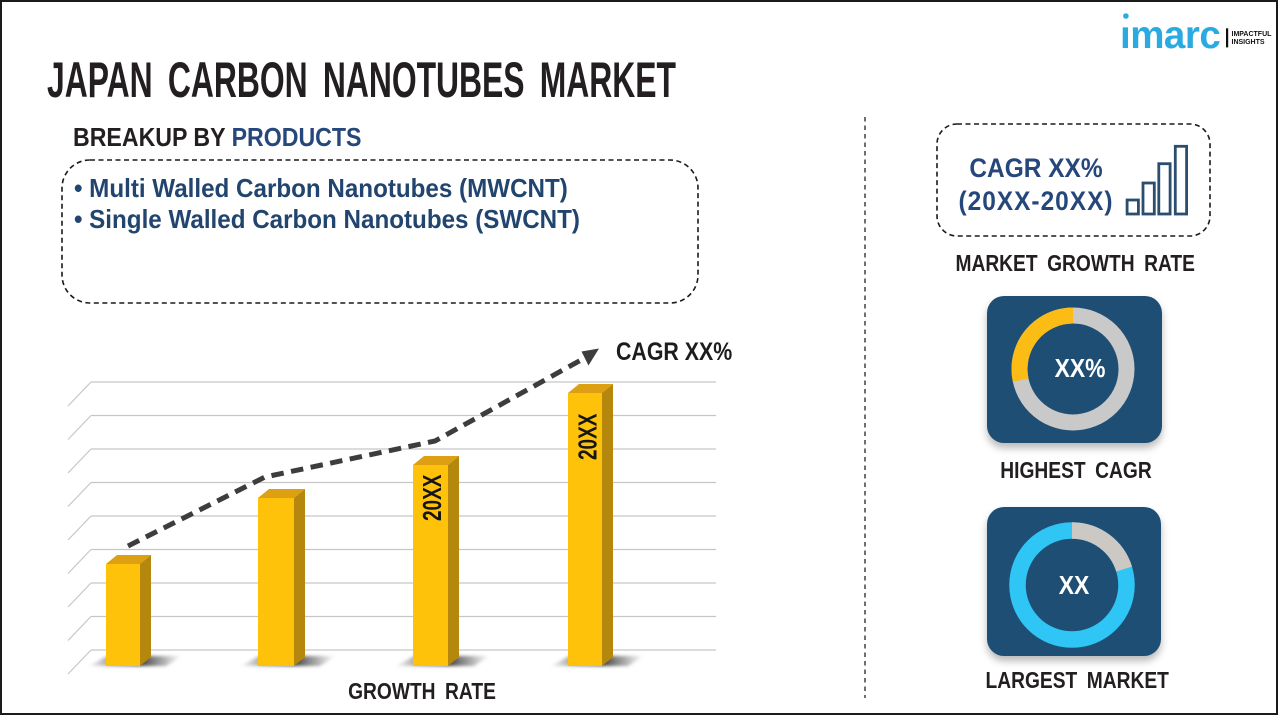  What do you see at coordinates (1252, 34) in the screenshot?
I see `svg-text: IMPACTFUL` at bounding box center [1252, 34].